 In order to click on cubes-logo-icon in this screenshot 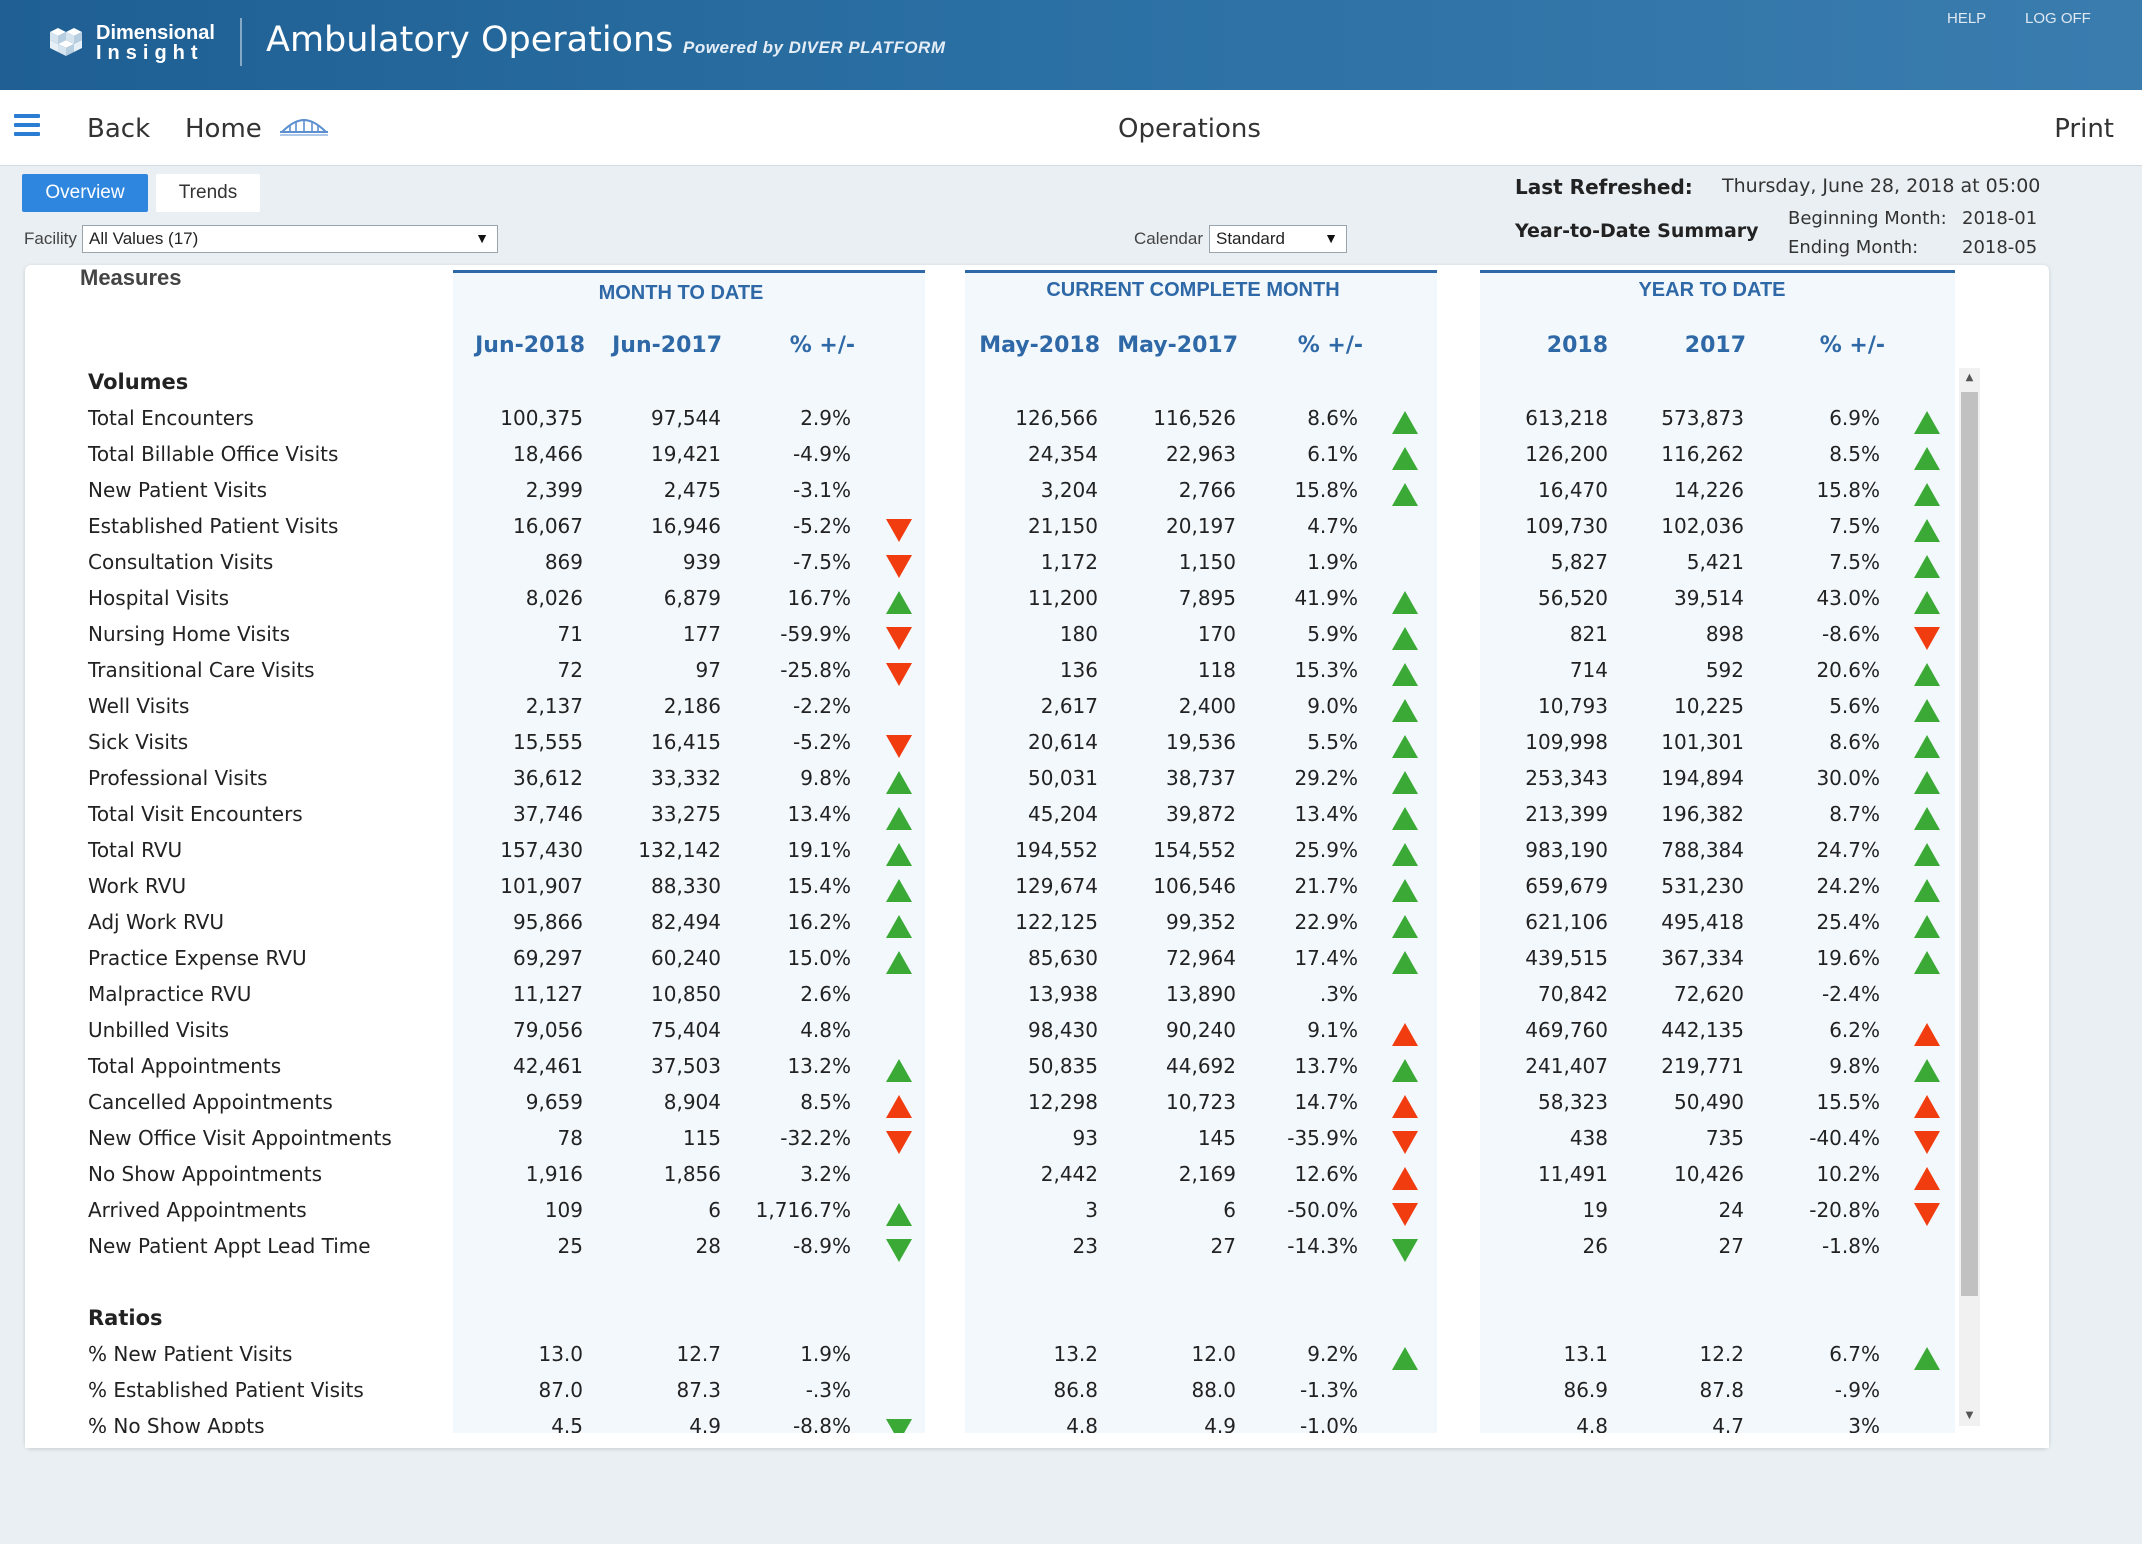, I will do `click(66, 42)`.